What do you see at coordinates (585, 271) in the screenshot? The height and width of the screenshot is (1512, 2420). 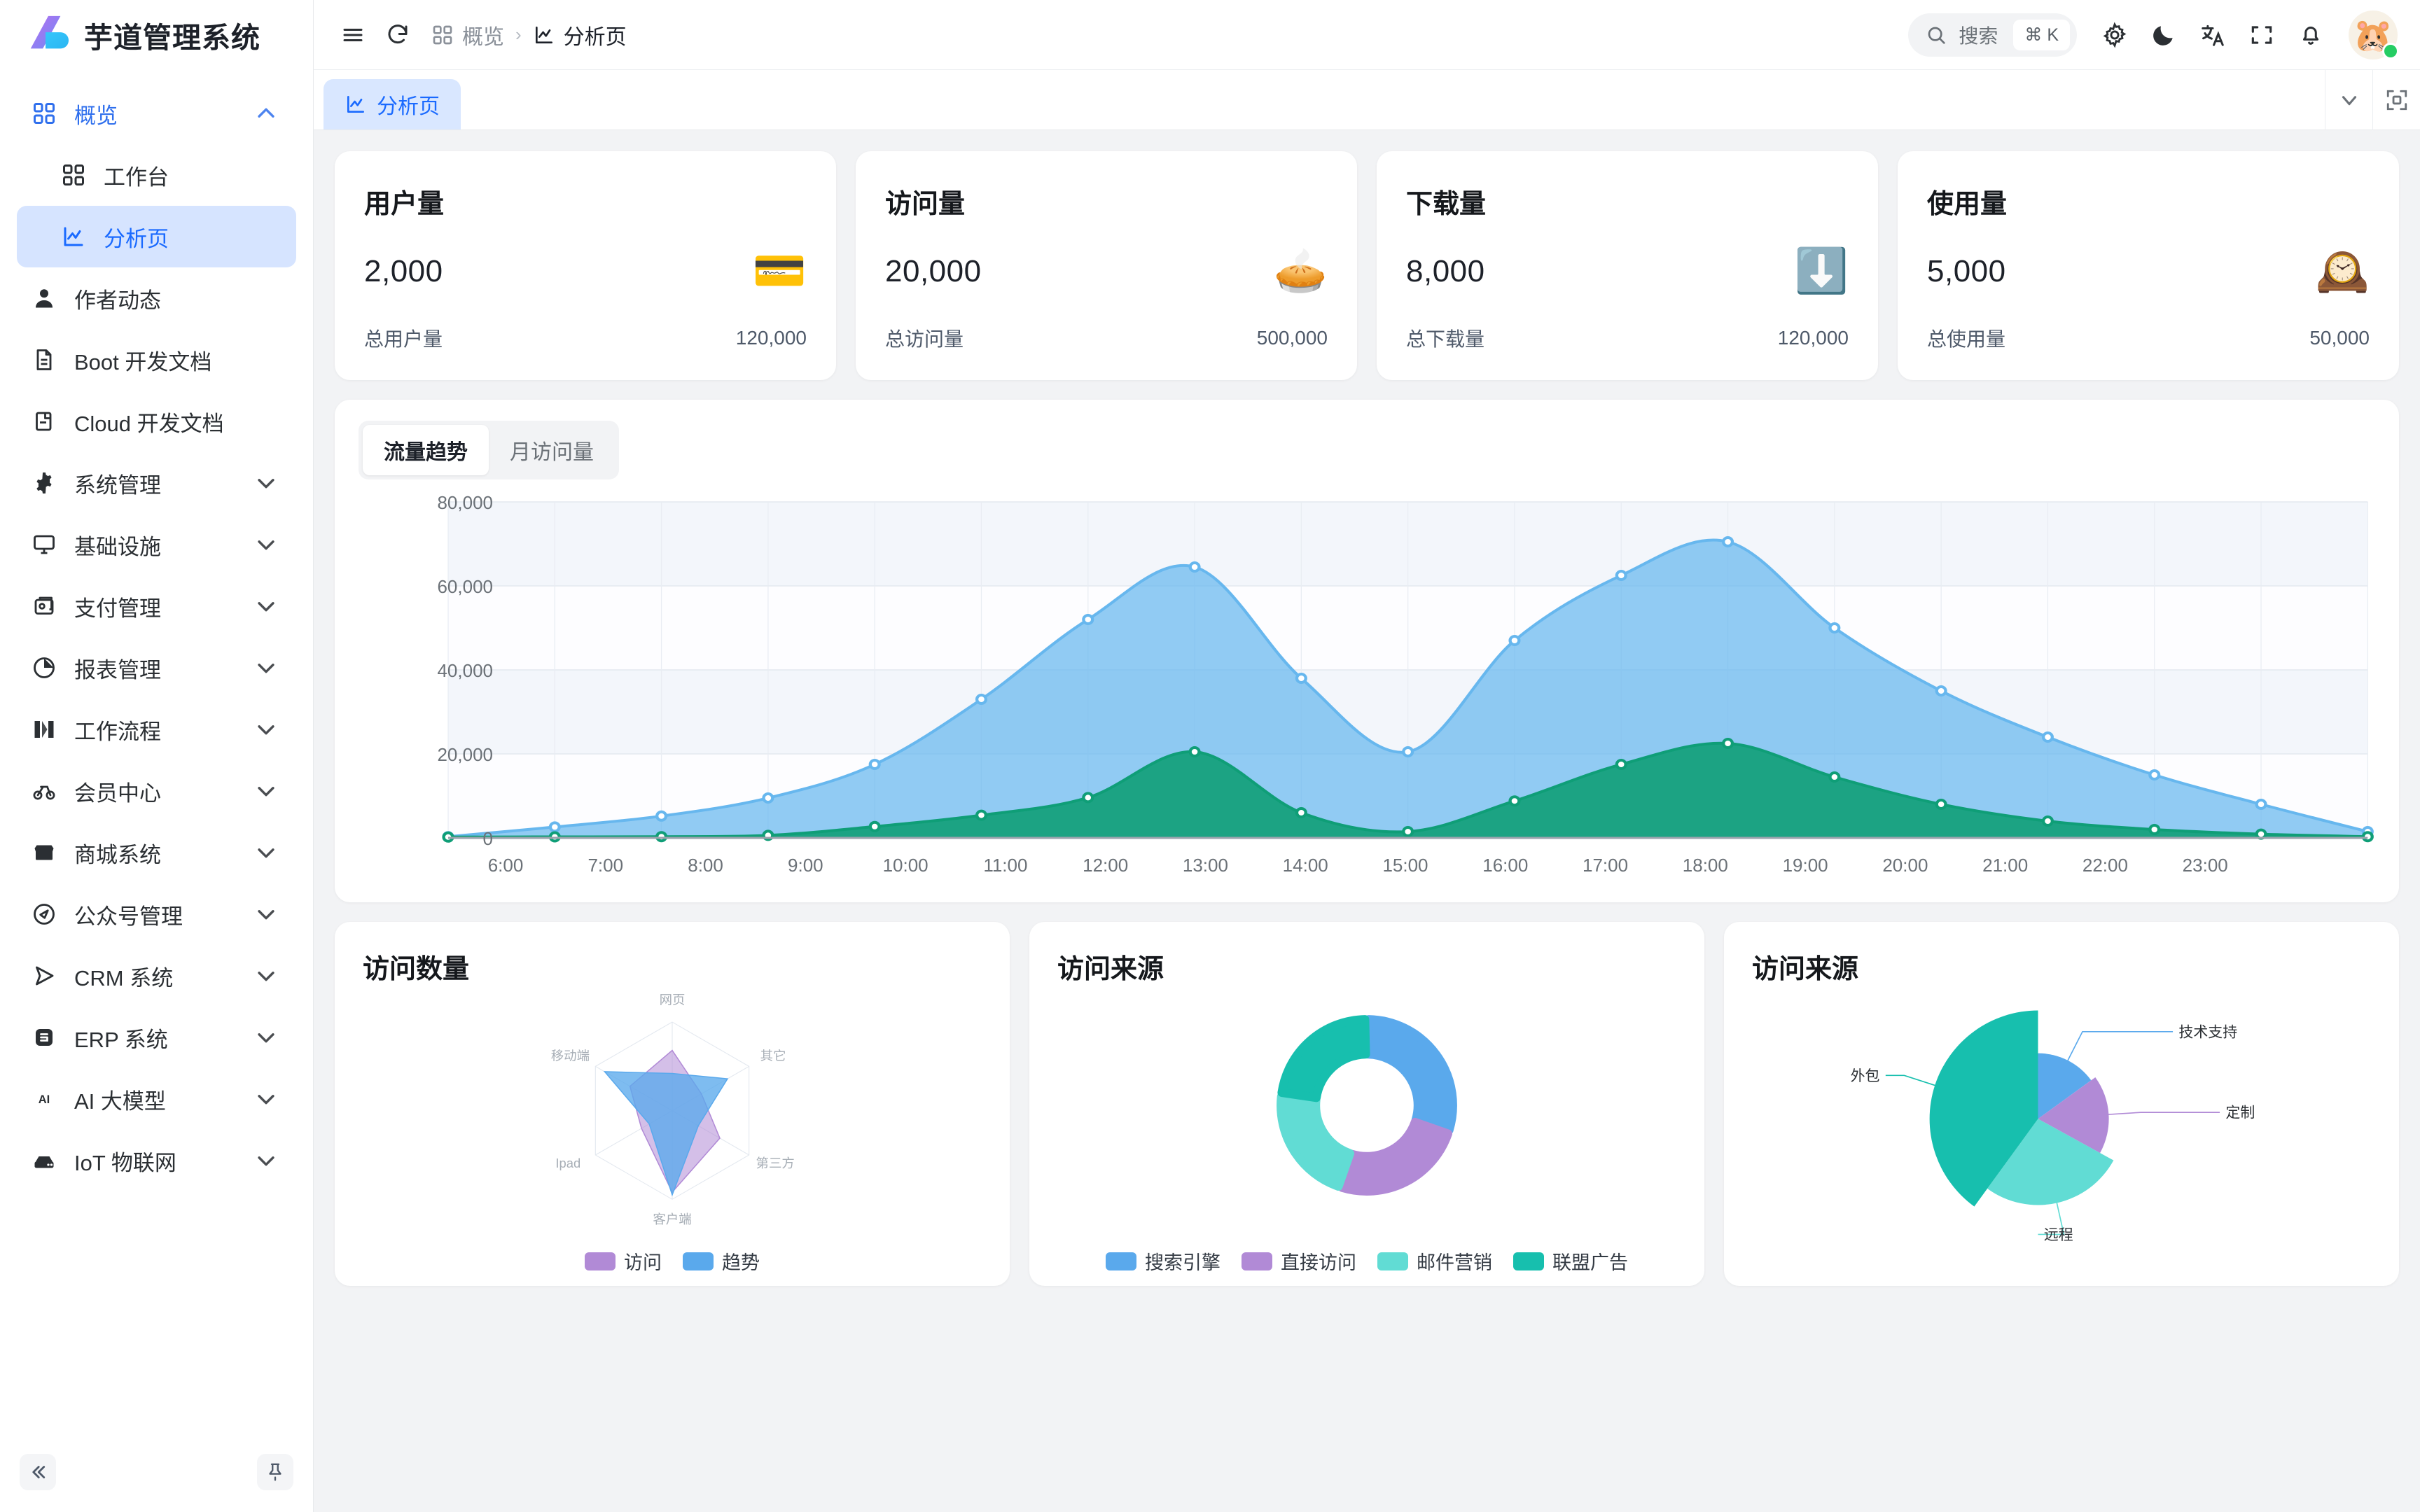 I see `stat-main-row: 2,000 💳` at bounding box center [585, 271].